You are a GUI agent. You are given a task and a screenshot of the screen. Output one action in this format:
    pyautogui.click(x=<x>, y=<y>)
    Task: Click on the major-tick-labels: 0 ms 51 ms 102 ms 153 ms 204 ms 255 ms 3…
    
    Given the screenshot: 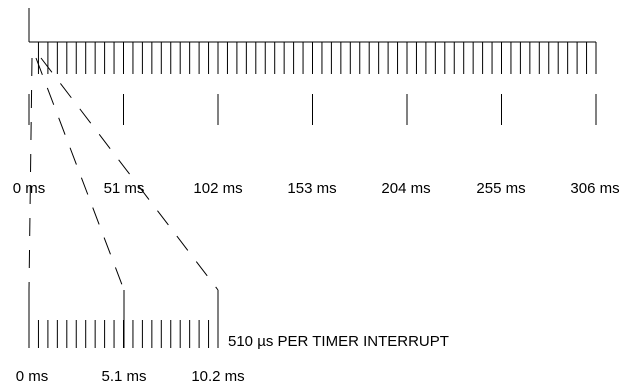 What is the action you would take?
    pyautogui.click(x=316, y=188)
    